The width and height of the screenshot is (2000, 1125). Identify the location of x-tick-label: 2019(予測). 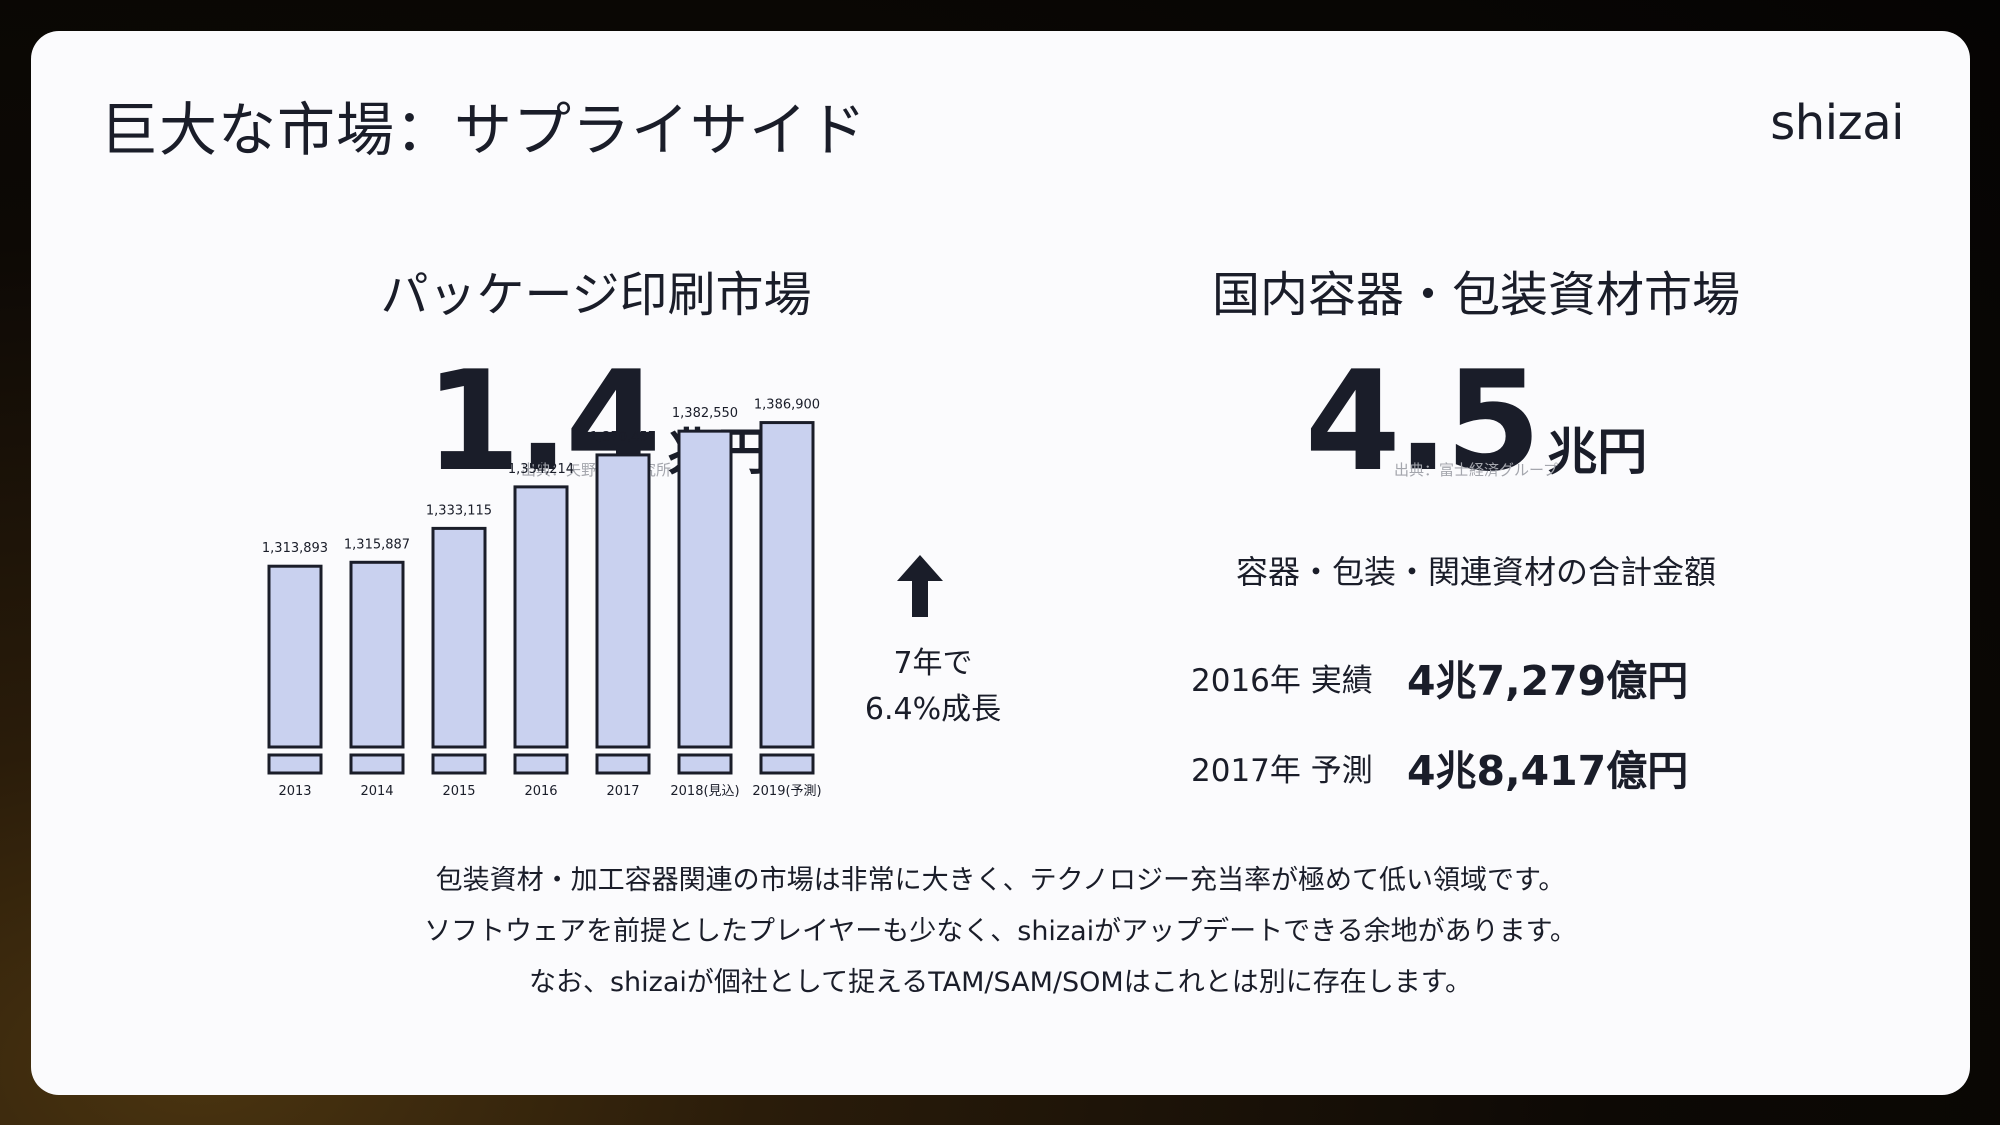
(786, 791).